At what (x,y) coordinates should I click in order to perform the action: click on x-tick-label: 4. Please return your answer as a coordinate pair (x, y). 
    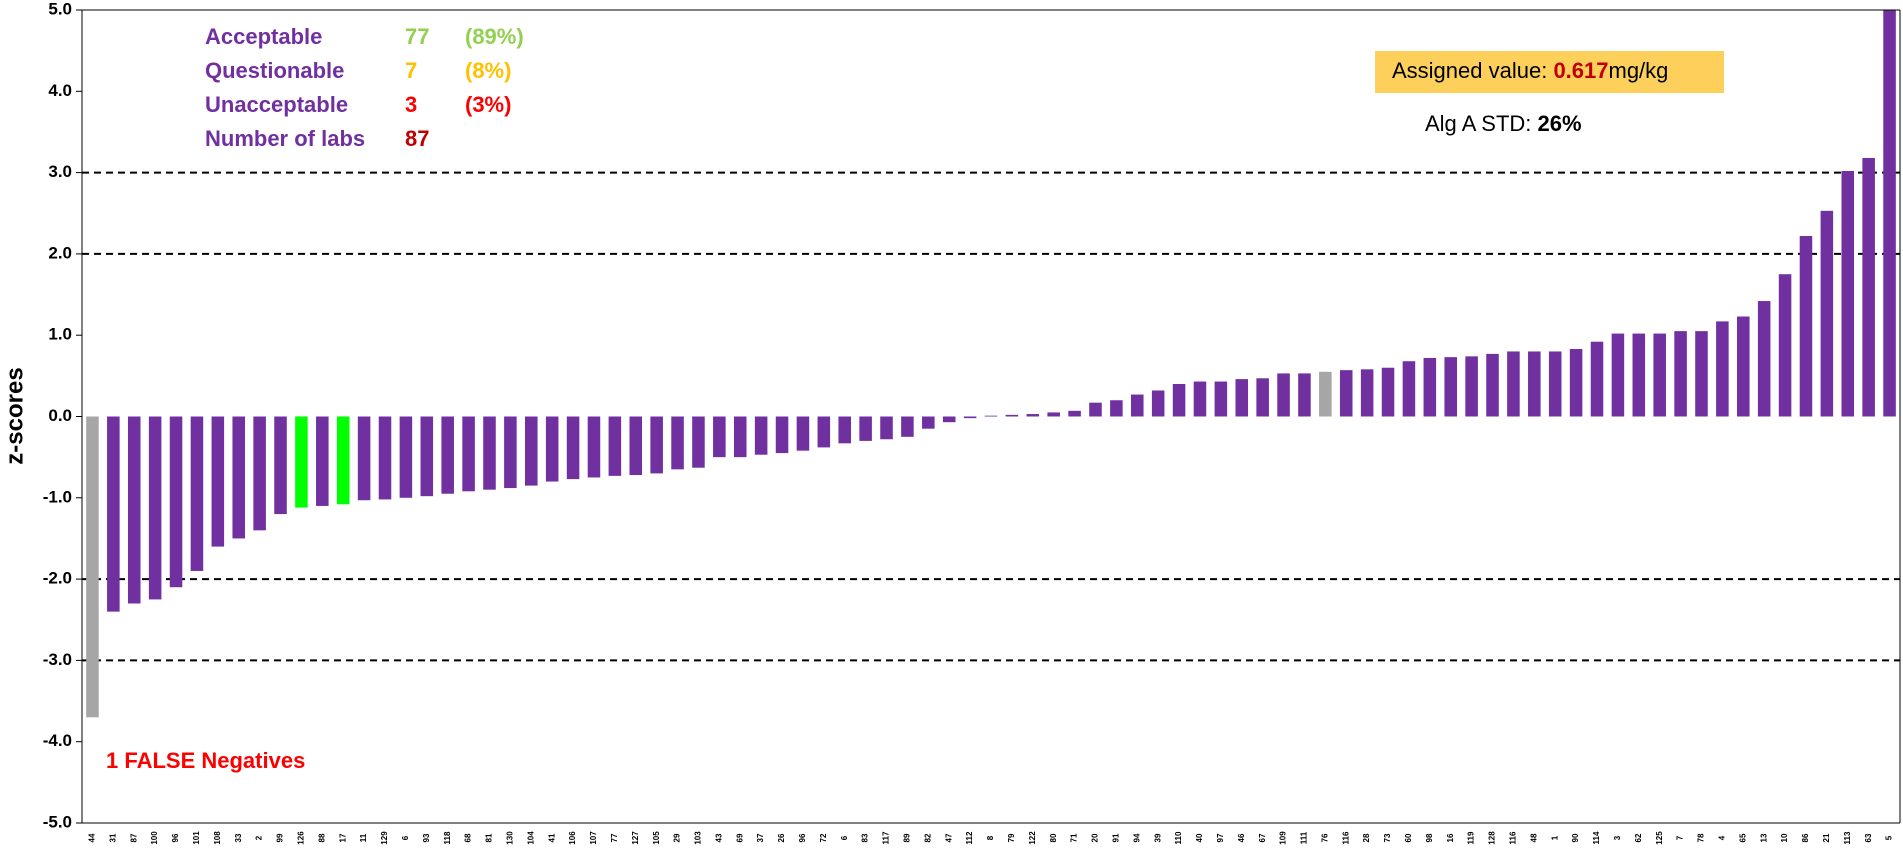
    Looking at the image, I should click on (1721, 837).